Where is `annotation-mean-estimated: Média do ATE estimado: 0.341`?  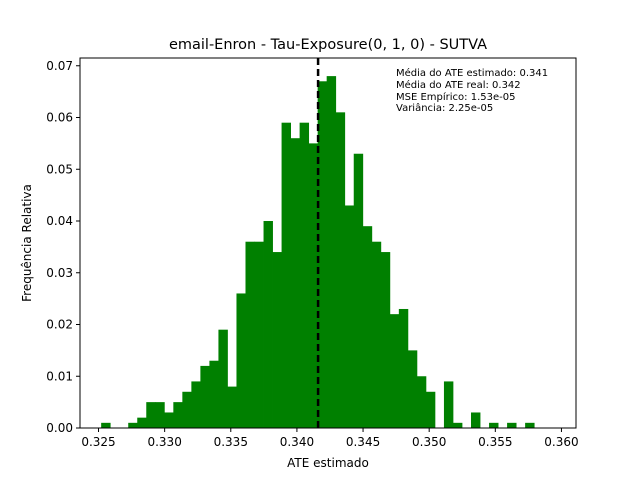
annotation-mean-estimated: Média do ATE estimado: 0.341 is located at coordinates (472, 73).